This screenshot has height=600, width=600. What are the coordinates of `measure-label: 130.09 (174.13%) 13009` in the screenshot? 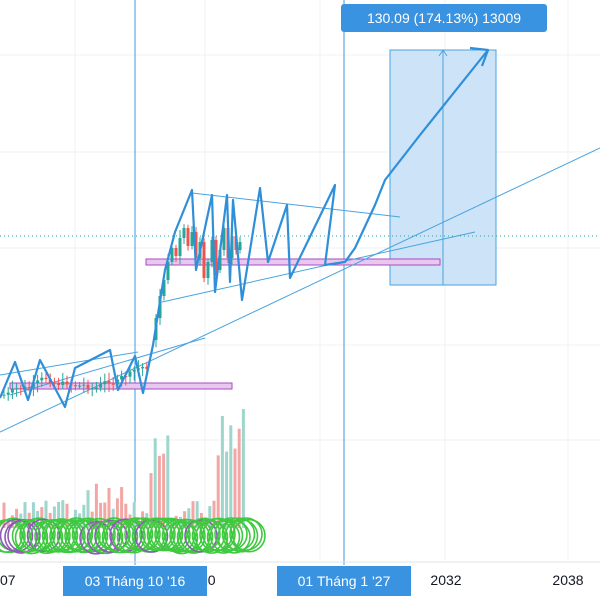 It's located at (444, 18).